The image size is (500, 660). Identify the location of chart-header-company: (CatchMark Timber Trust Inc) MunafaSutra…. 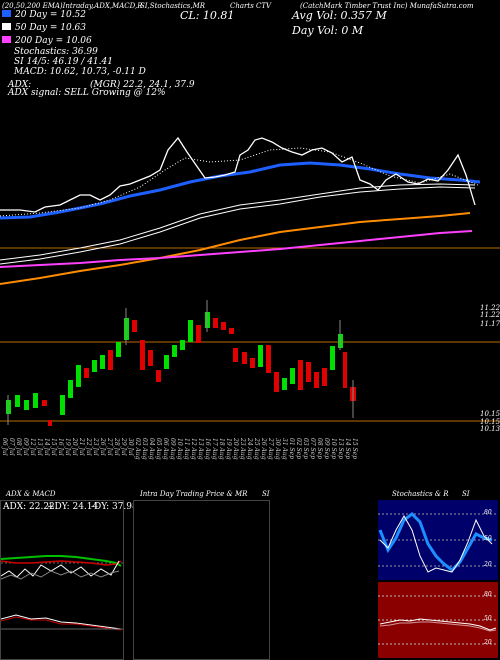
(387, 6).